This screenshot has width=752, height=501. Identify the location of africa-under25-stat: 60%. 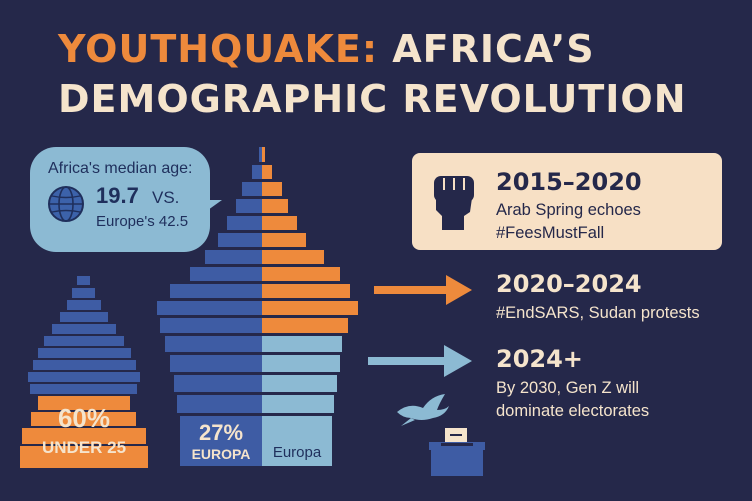
(84, 418).